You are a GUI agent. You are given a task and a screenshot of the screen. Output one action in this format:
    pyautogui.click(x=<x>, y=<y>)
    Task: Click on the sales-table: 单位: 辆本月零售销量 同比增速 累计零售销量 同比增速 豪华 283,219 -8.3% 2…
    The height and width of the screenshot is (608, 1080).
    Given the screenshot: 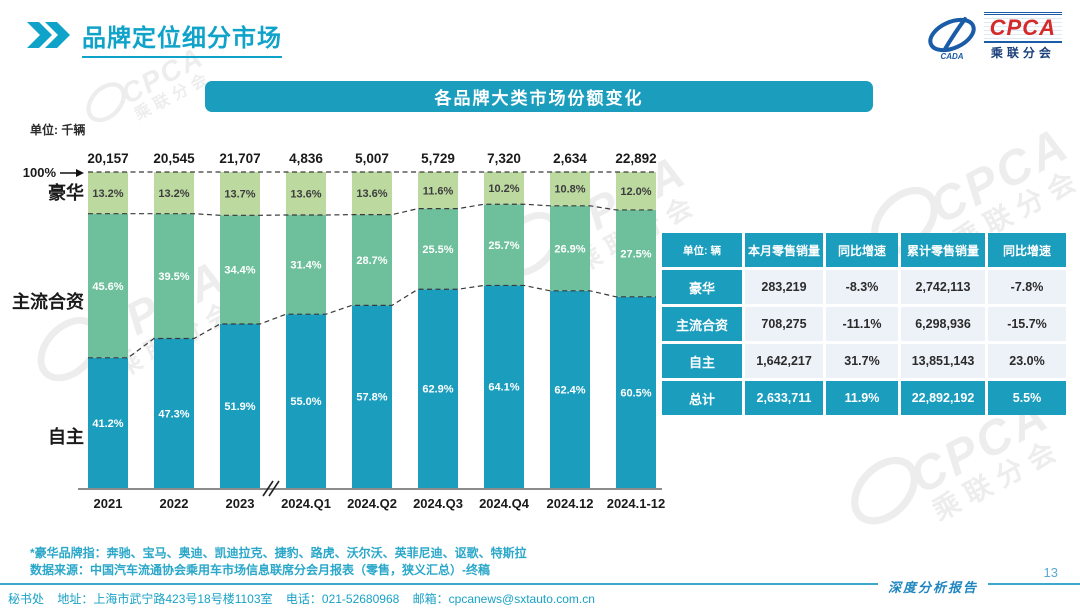 What is the action you would take?
    pyautogui.click(x=864, y=324)
    